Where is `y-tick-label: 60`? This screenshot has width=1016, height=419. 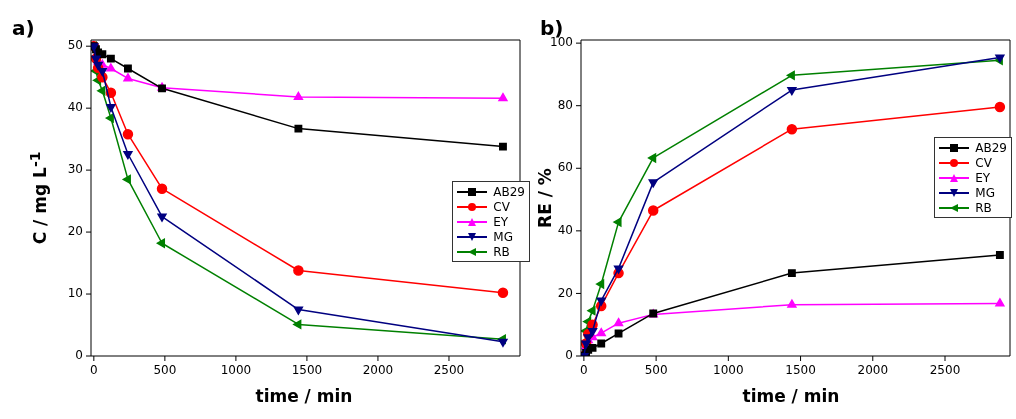
y-tick-label: 60 is located at coordinates (565, 167).